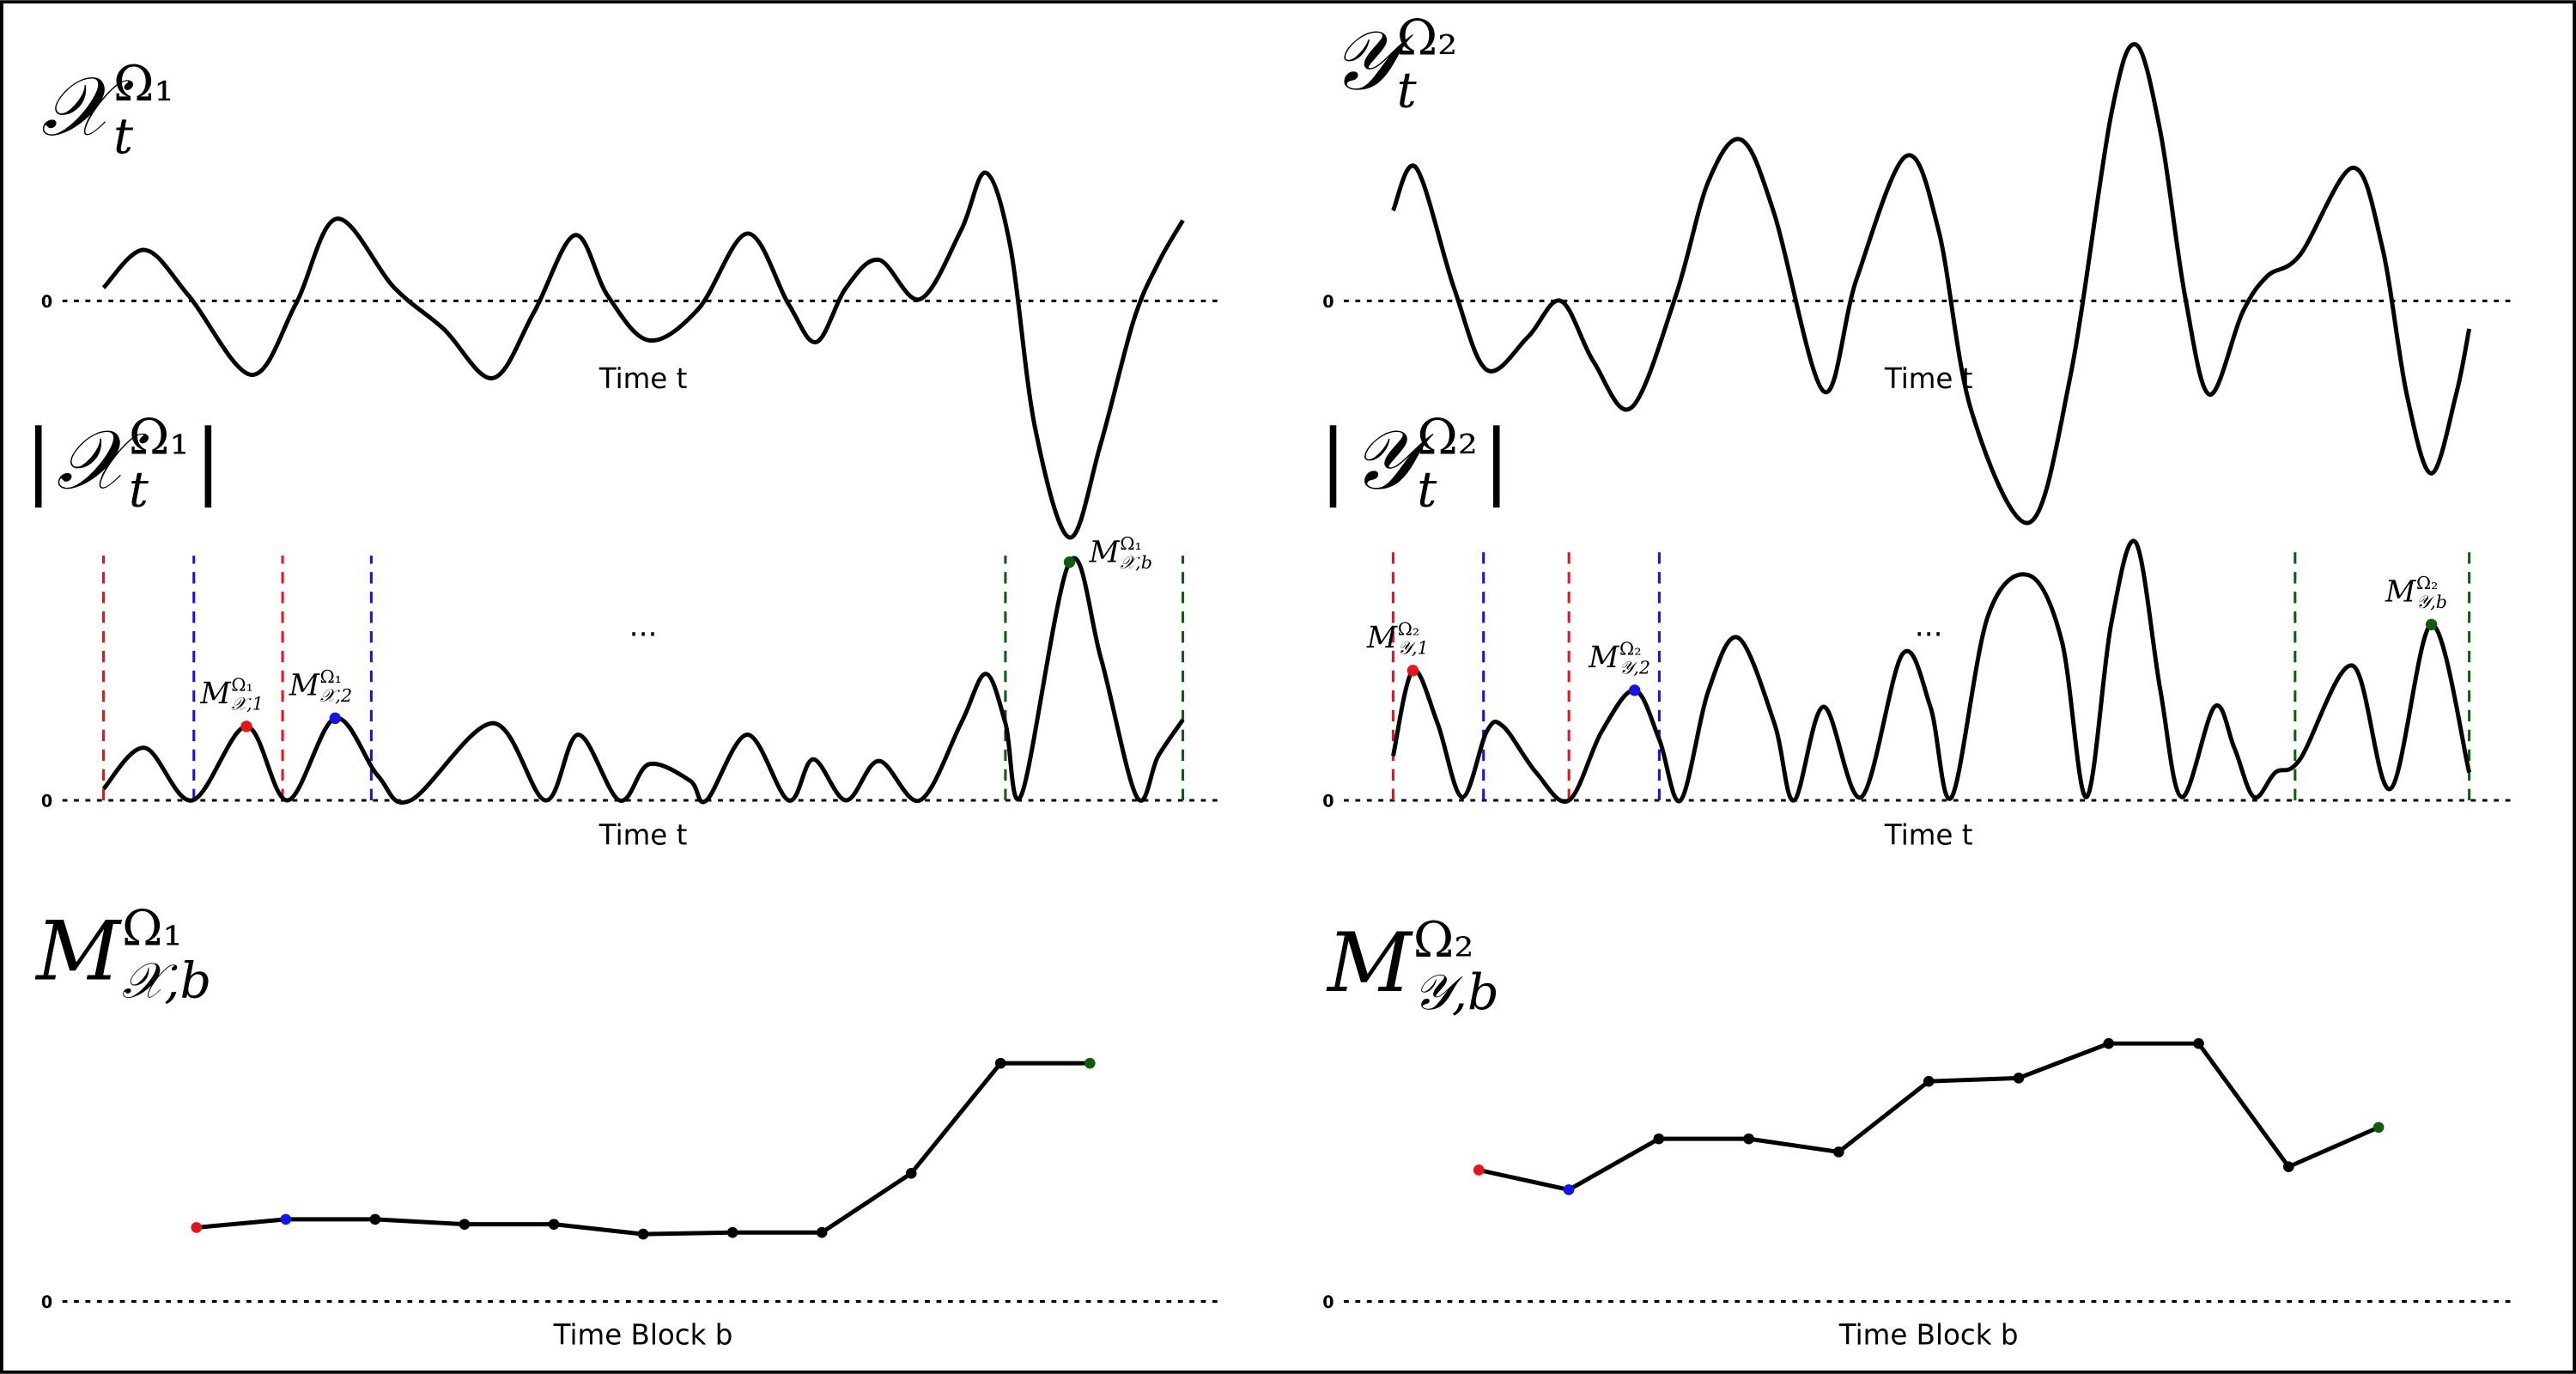  What do you see at coordinates (1456, 992) in the screenshot?
I see `panel-title-sub: 𝒴,b` at bounding box center [1456, 992].